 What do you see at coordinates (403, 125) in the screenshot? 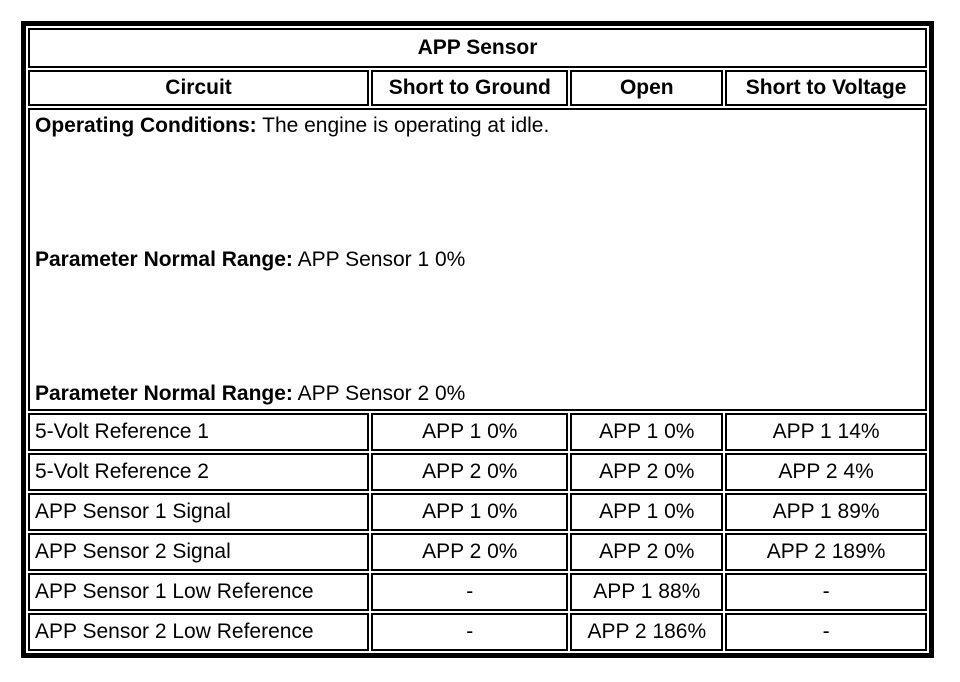
I see `operating-conditions-text: The engine is operating at idle.` at bounding box center [403, 125].